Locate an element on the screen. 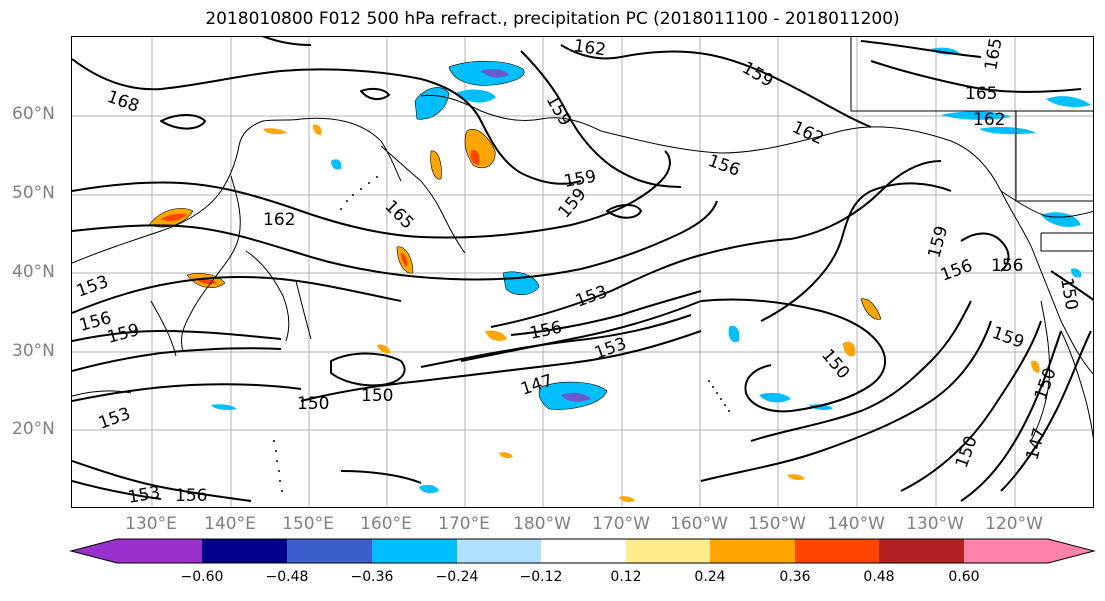 The image size is (1105, 601). colorbar-tick: 0.60 is located at coordinates (964, 577).